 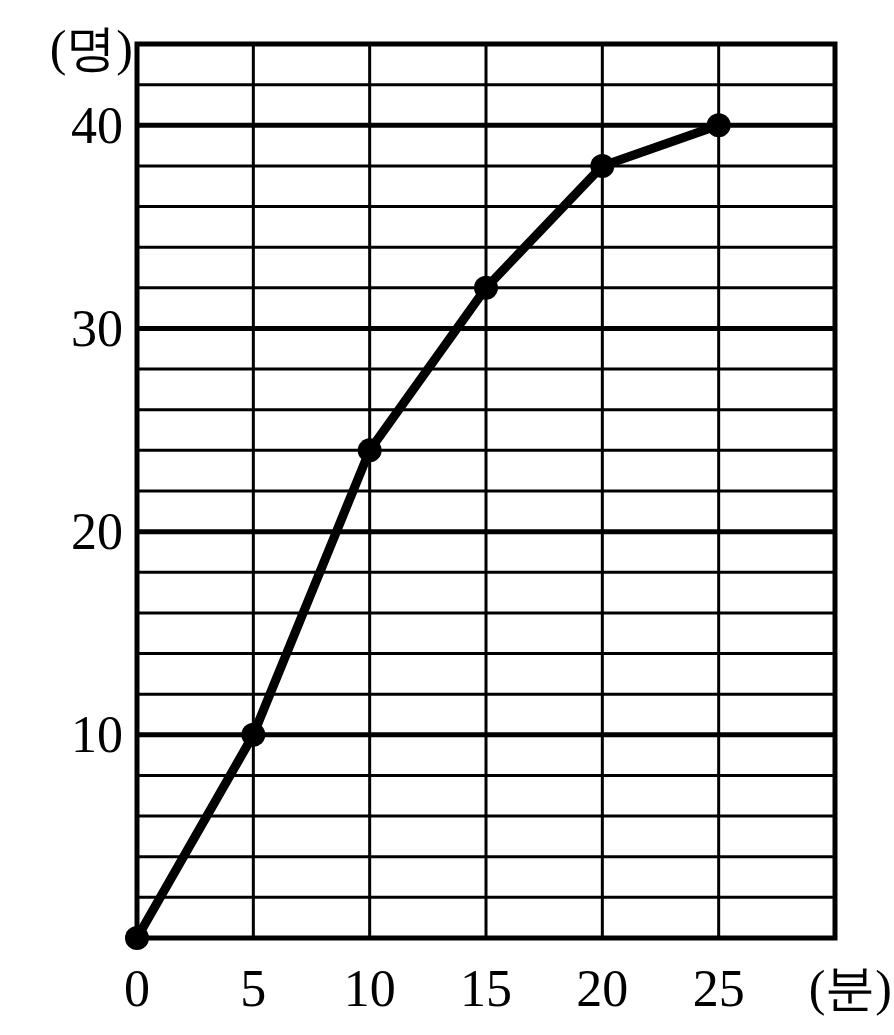 What do you see at coordinates (850, 988) in the screenshot?
I see `x-axis-title: (분)` at bounding box center [850, 988].